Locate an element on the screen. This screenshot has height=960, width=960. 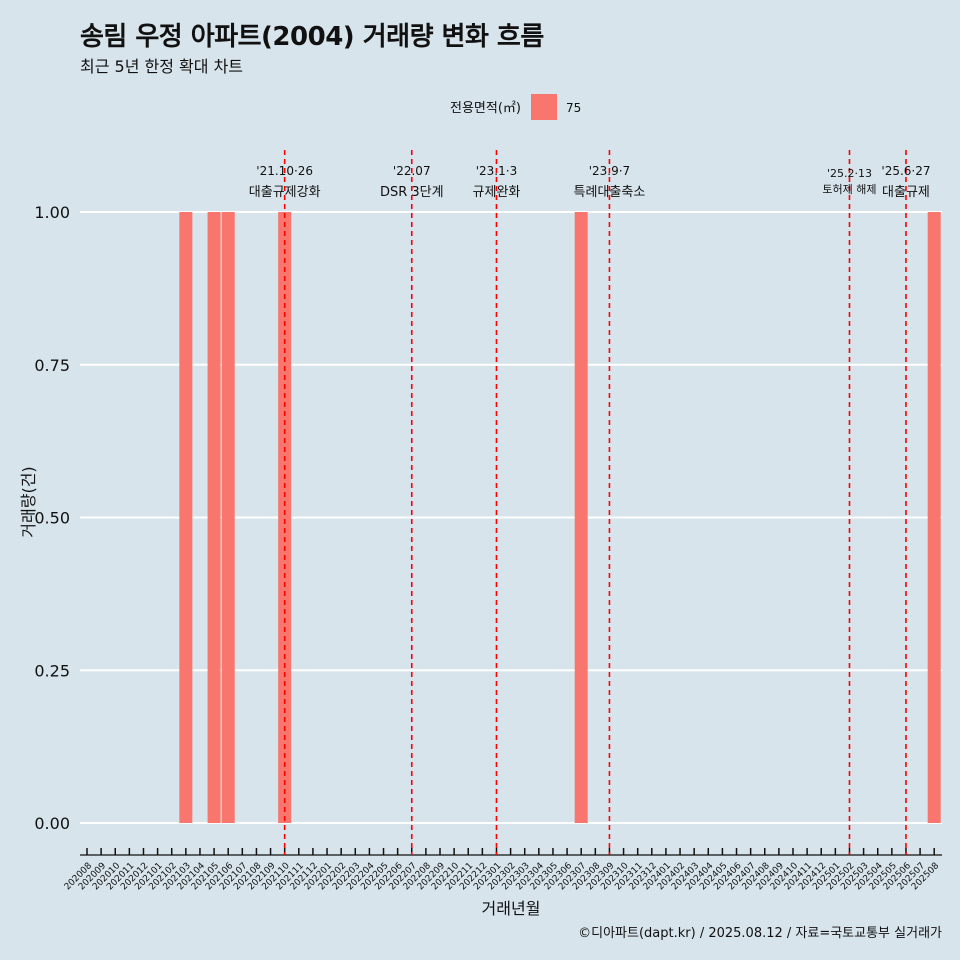
y-tick-label: 0.50 is located at coordinates (52, 518).